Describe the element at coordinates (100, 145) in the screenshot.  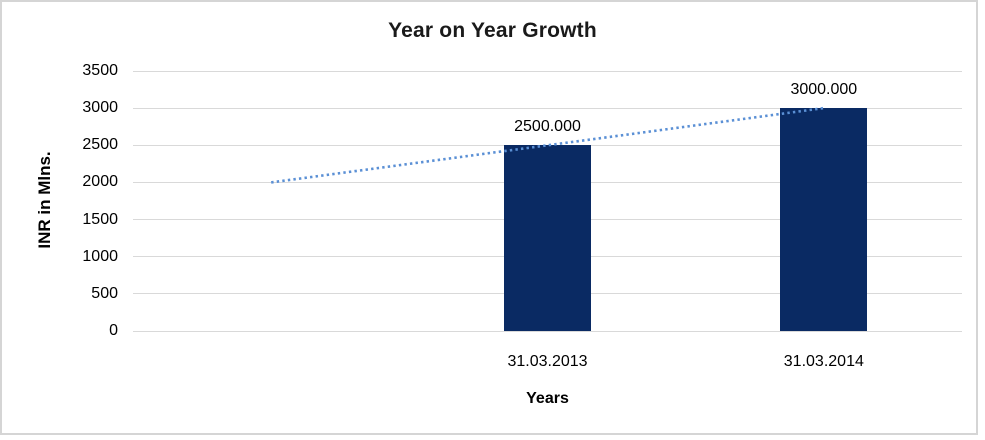
I see `y-tick-label: 2500` at that location.